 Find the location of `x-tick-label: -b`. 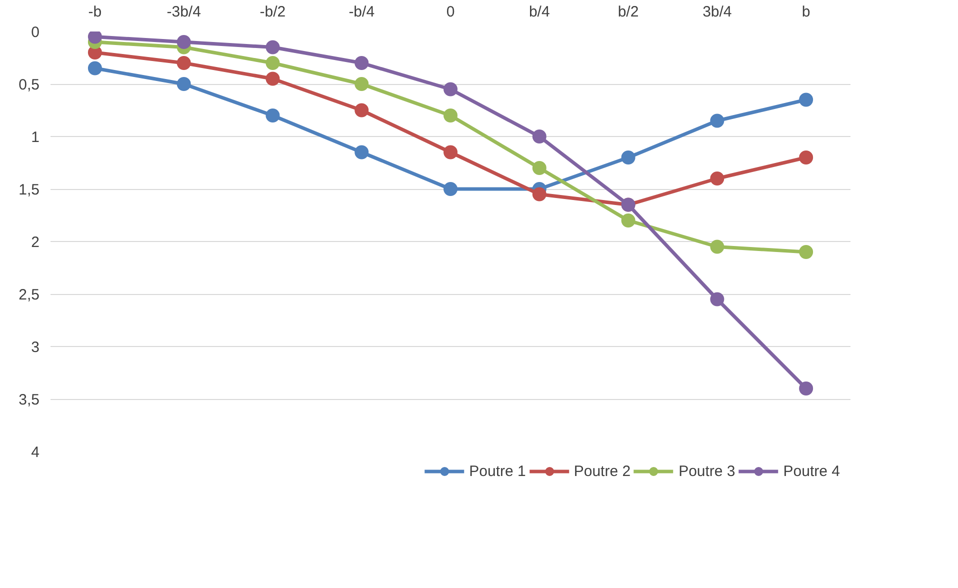

x-tick-label: -b is located at coordinates (95, 12).